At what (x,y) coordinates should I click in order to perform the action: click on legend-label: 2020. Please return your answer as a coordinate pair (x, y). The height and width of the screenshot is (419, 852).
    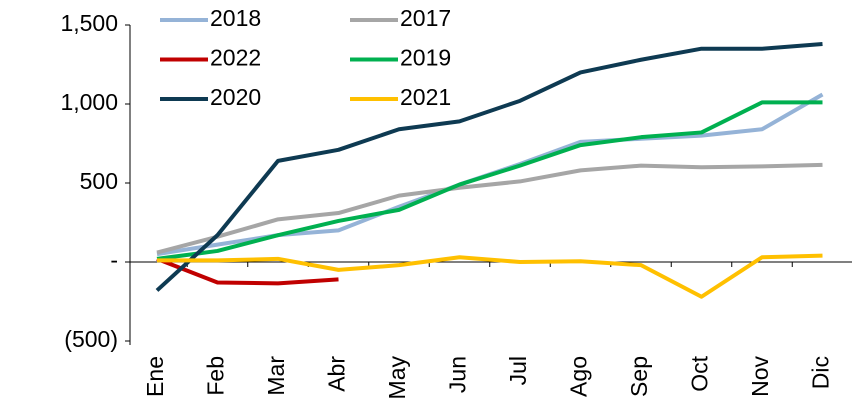
    Looking at the image, I should click on (235, 97).